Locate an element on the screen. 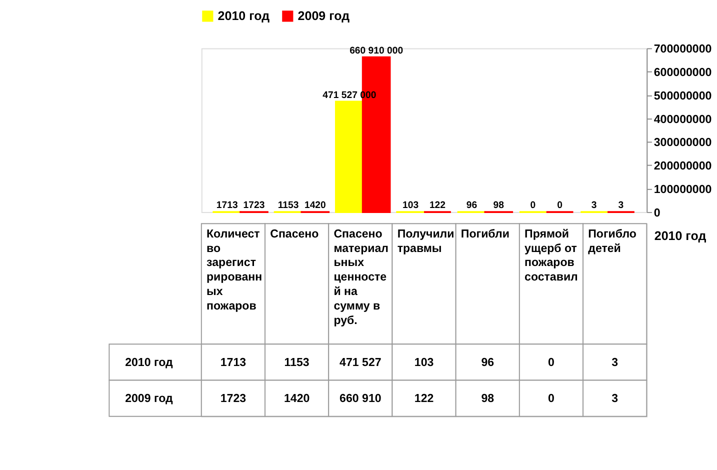  y-tick-label: 300000000 is located at coordinates (683, 143).